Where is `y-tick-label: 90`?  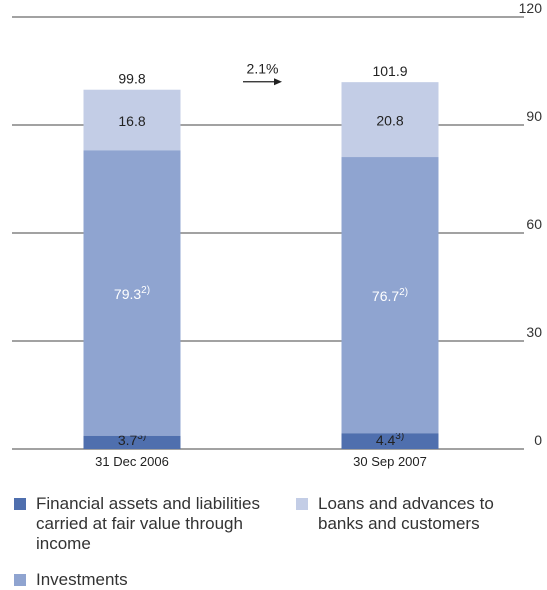
y-tick-label: 90 is located at coordinates (534, 116).